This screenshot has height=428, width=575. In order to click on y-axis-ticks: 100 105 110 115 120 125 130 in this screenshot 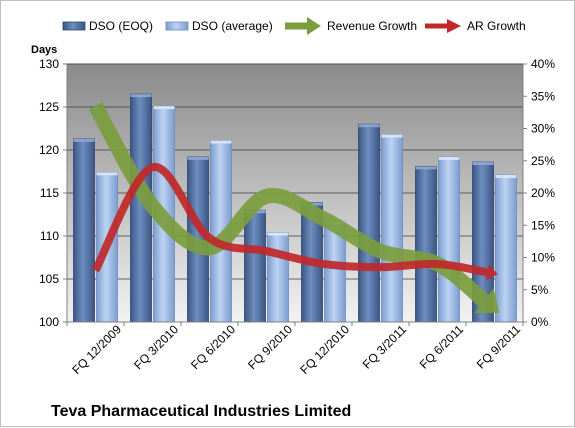, I will do `click(53, 193)`.